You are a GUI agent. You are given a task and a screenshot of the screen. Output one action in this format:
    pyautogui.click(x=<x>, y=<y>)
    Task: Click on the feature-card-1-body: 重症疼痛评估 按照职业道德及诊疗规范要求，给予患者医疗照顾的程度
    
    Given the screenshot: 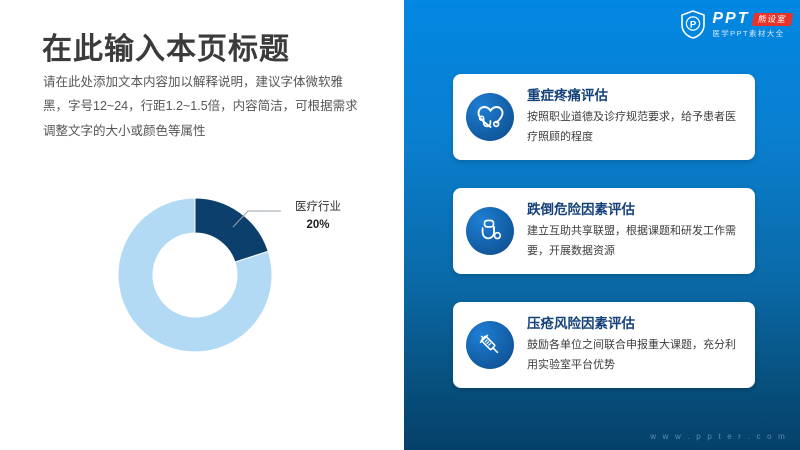 What is the action you would take?
    pyautogui.click(x=640, y=117)
    